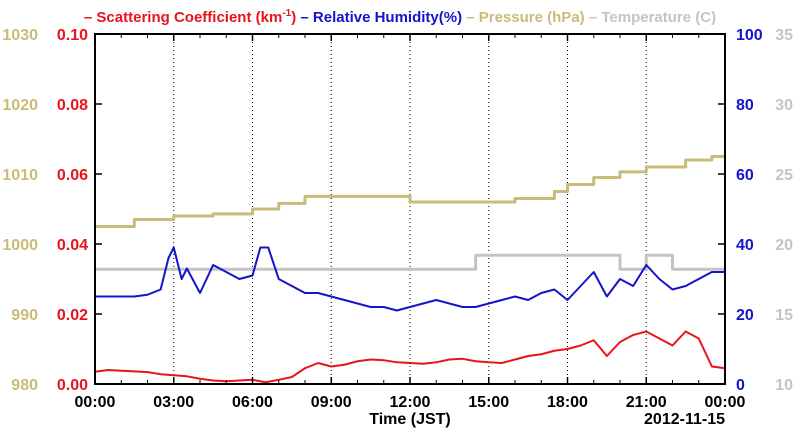 The height and width of the screenshot is (434, 800). I want to click on pressure-tick-label: 990, so click(24, 315).